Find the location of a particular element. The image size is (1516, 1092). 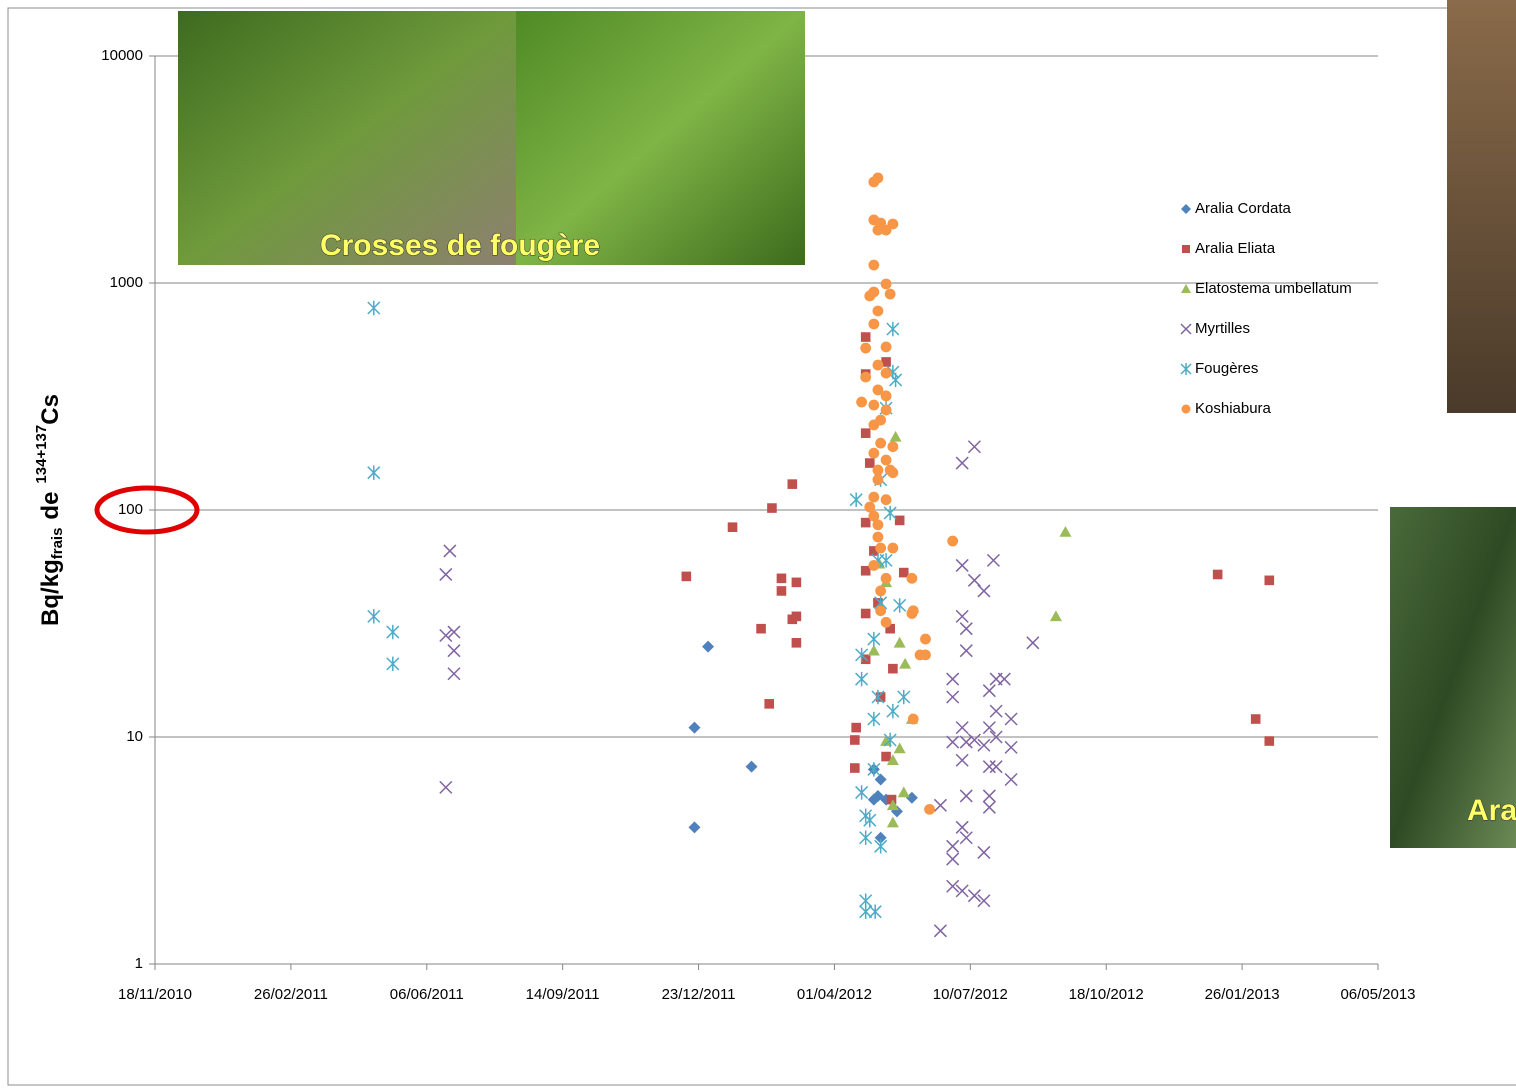

x-tick-label: 26/01/2013 is located at coordinates (1242, 994).